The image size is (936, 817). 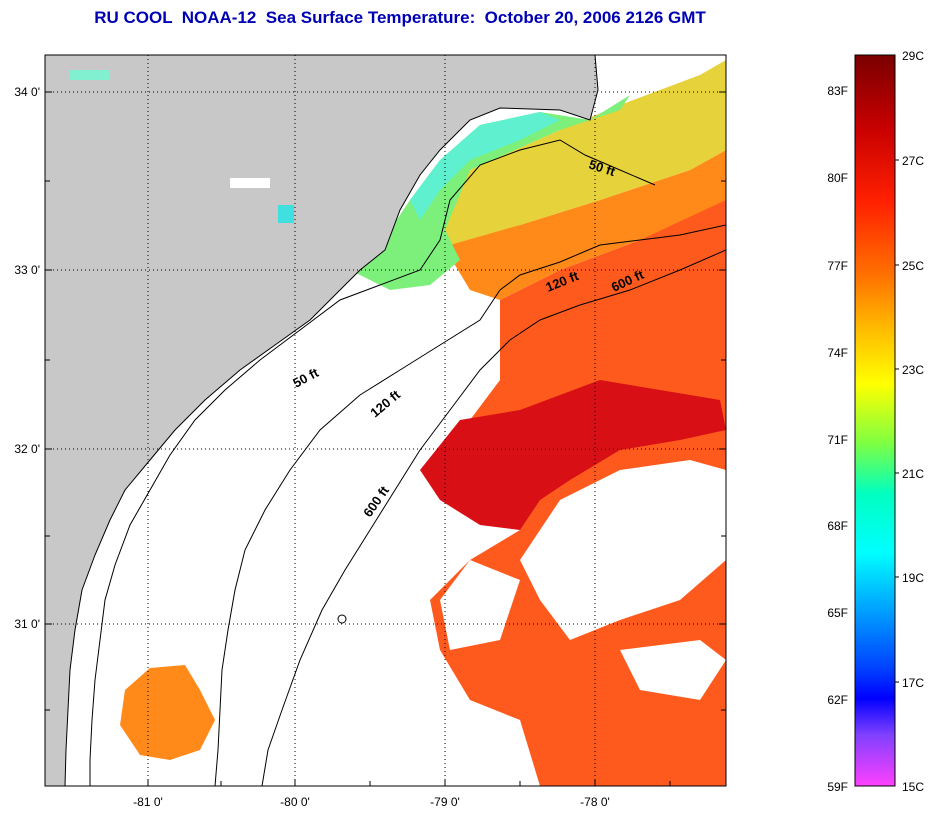 What do you see at coordinates (148, 802) in the screenshot?
I see `lon-label: -81 0'` at bounding box center [148, 802].